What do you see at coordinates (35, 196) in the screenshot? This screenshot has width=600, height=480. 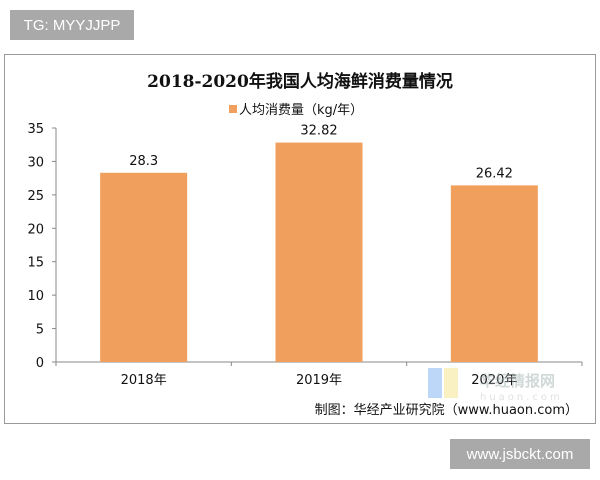 I see `y-tick-label: 25` at bounding box center [35, 196].